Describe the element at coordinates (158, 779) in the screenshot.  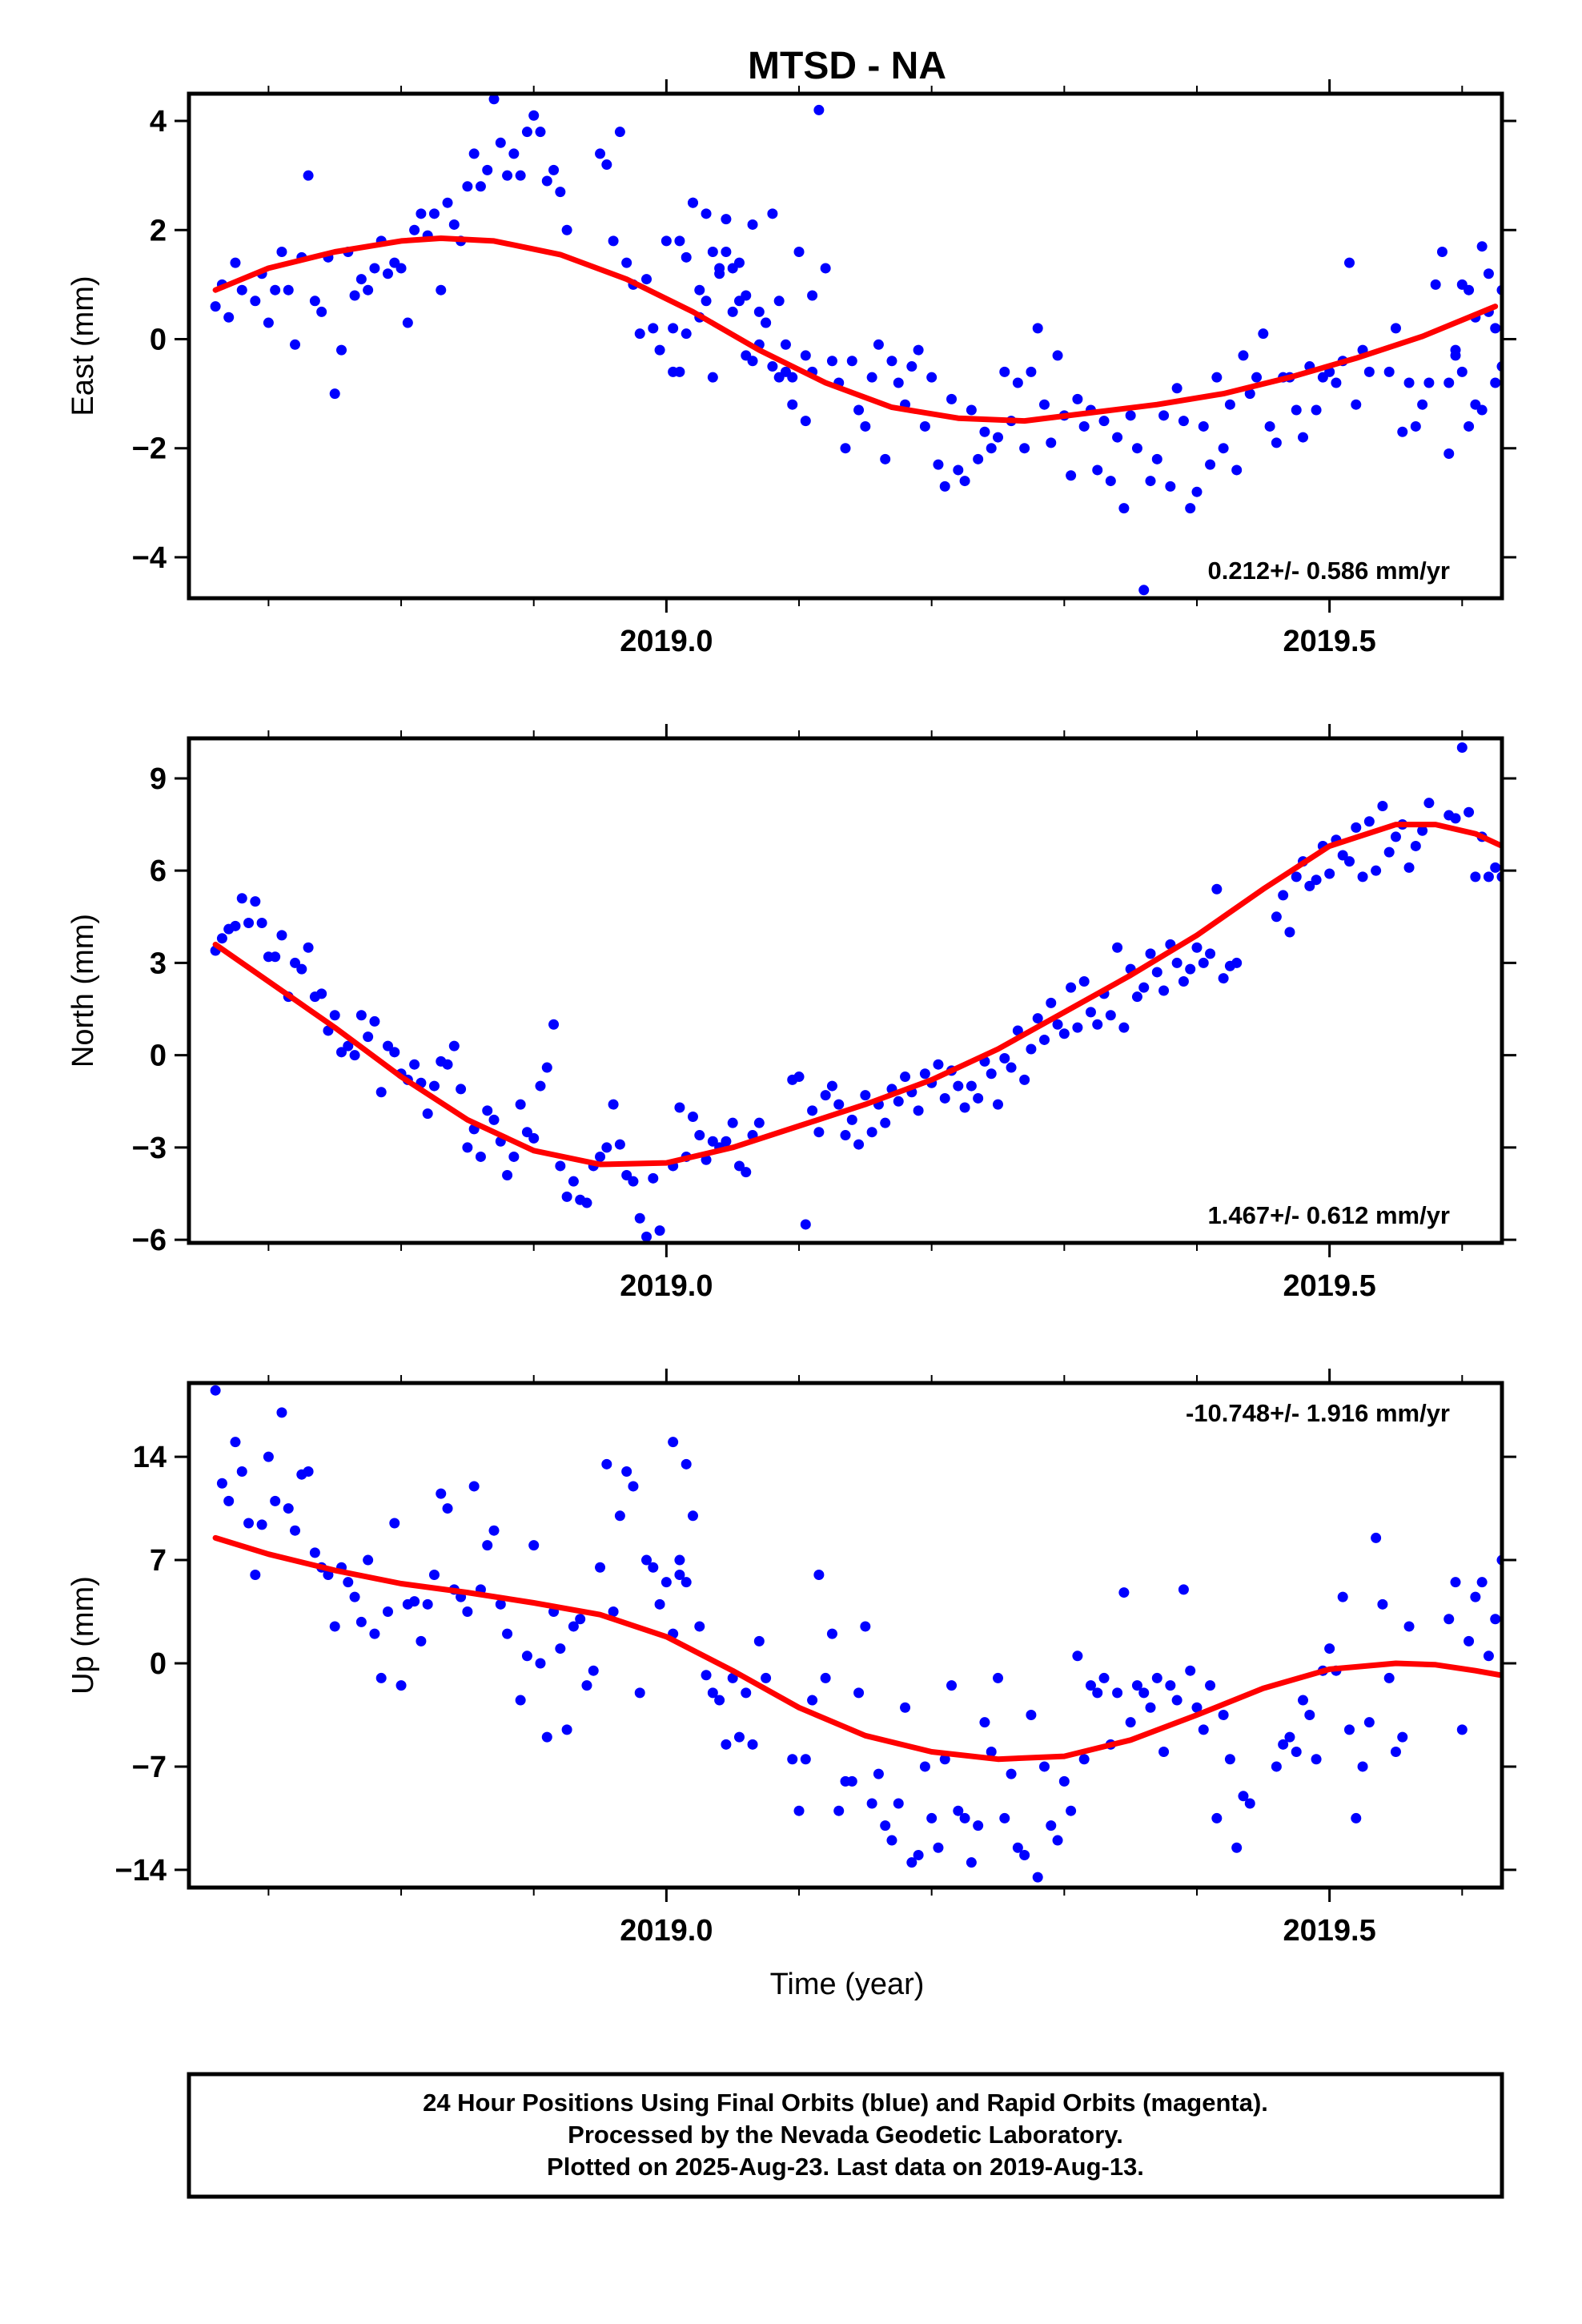
I see `y-tick-label: 9` at that location.